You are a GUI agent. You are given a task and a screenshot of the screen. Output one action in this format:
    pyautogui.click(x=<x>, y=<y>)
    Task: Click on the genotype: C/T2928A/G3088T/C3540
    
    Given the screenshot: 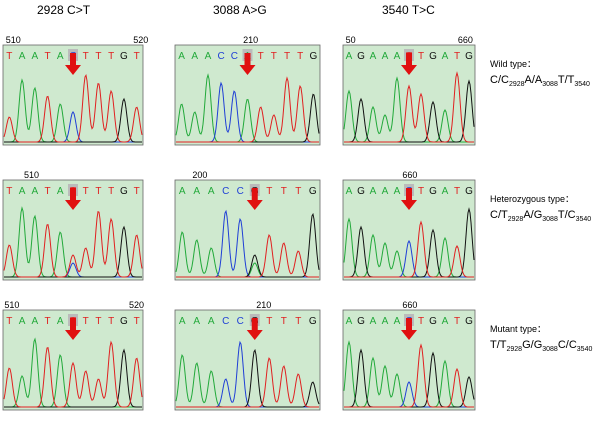 What is the action you would take?
    pyautogui.click(x=540, y=216)
    